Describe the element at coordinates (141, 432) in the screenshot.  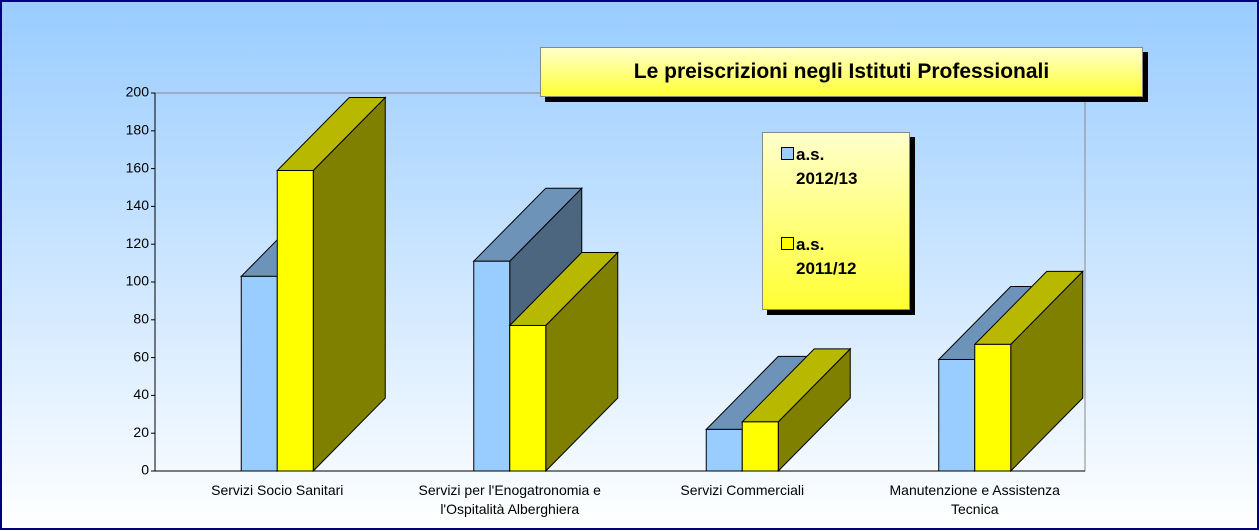
I see `y-tick-label: 20` at that location.